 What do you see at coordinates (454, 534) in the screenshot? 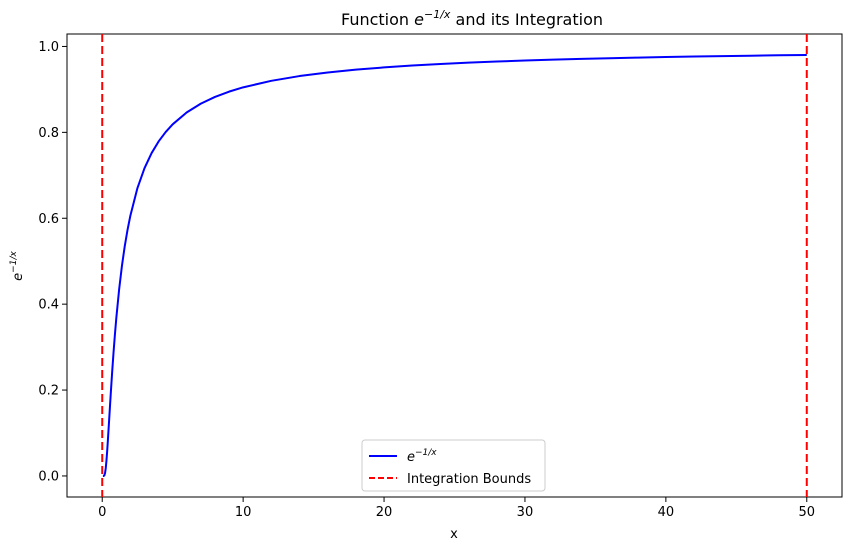
I see `x-axis-label: x` at bounding box center [454, 534].